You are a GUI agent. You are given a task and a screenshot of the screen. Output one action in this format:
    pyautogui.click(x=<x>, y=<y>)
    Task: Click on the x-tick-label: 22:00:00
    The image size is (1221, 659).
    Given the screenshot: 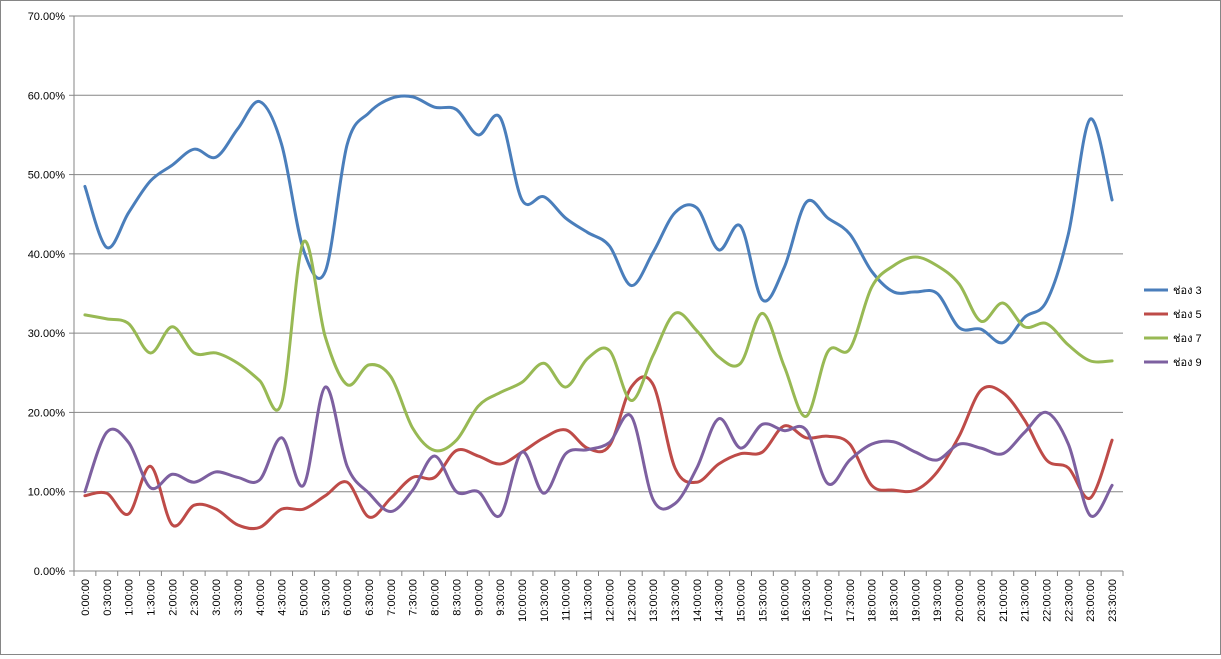 What is the action you would take?
    pyautogui.click(x=1048, y=600)
    